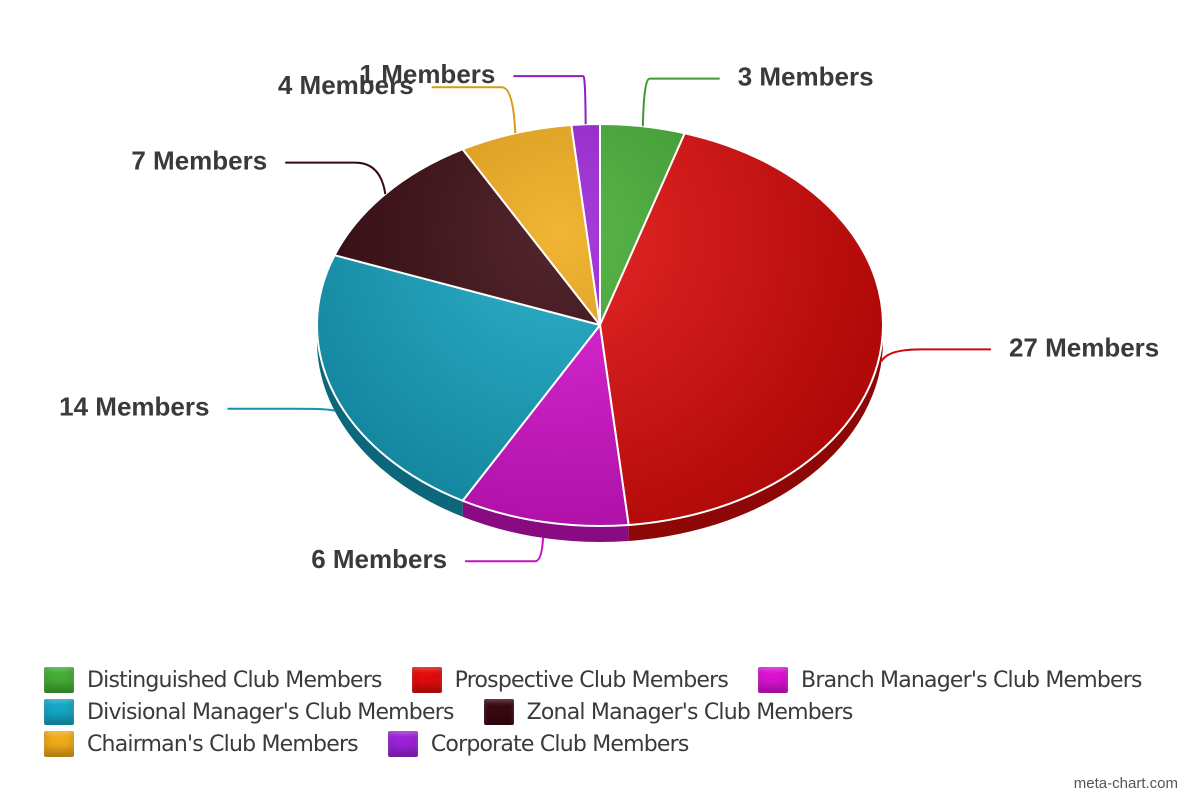 This screenshot has width=1200, height=800. What do you see at coordinates (234, 680) in the screenshot?
I see `legend-label: Distinguished Club Members` at bounding box center [234, 680].